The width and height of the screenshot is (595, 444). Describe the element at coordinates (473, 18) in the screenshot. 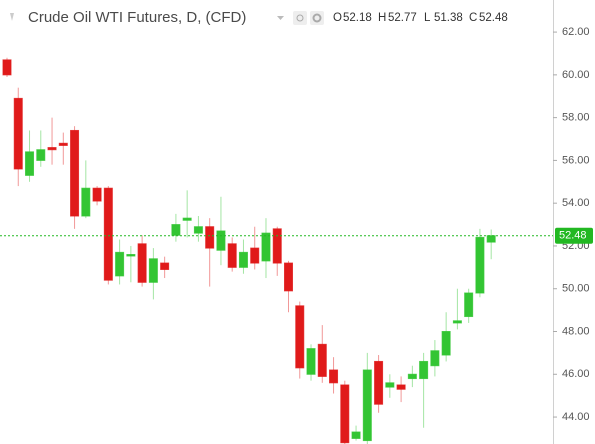

I see `ohlc-key: C` at that location.